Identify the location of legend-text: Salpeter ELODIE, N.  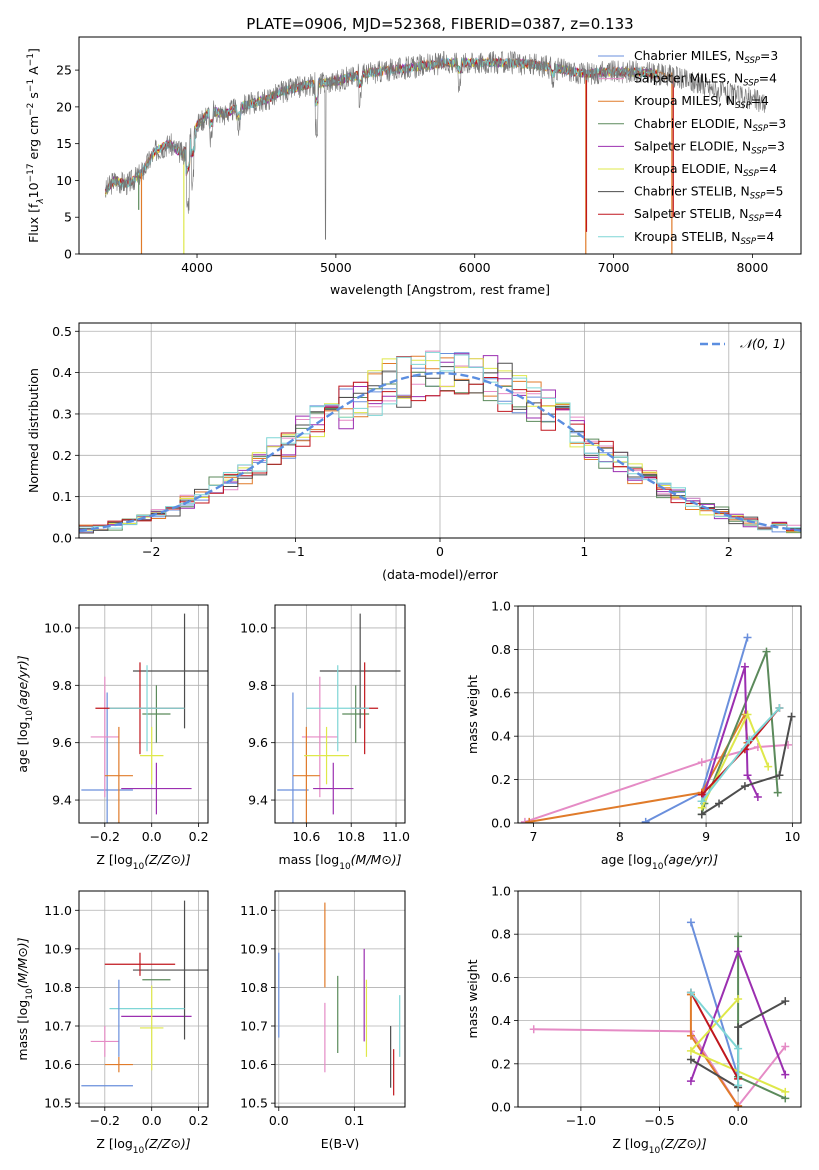
(692, 146).